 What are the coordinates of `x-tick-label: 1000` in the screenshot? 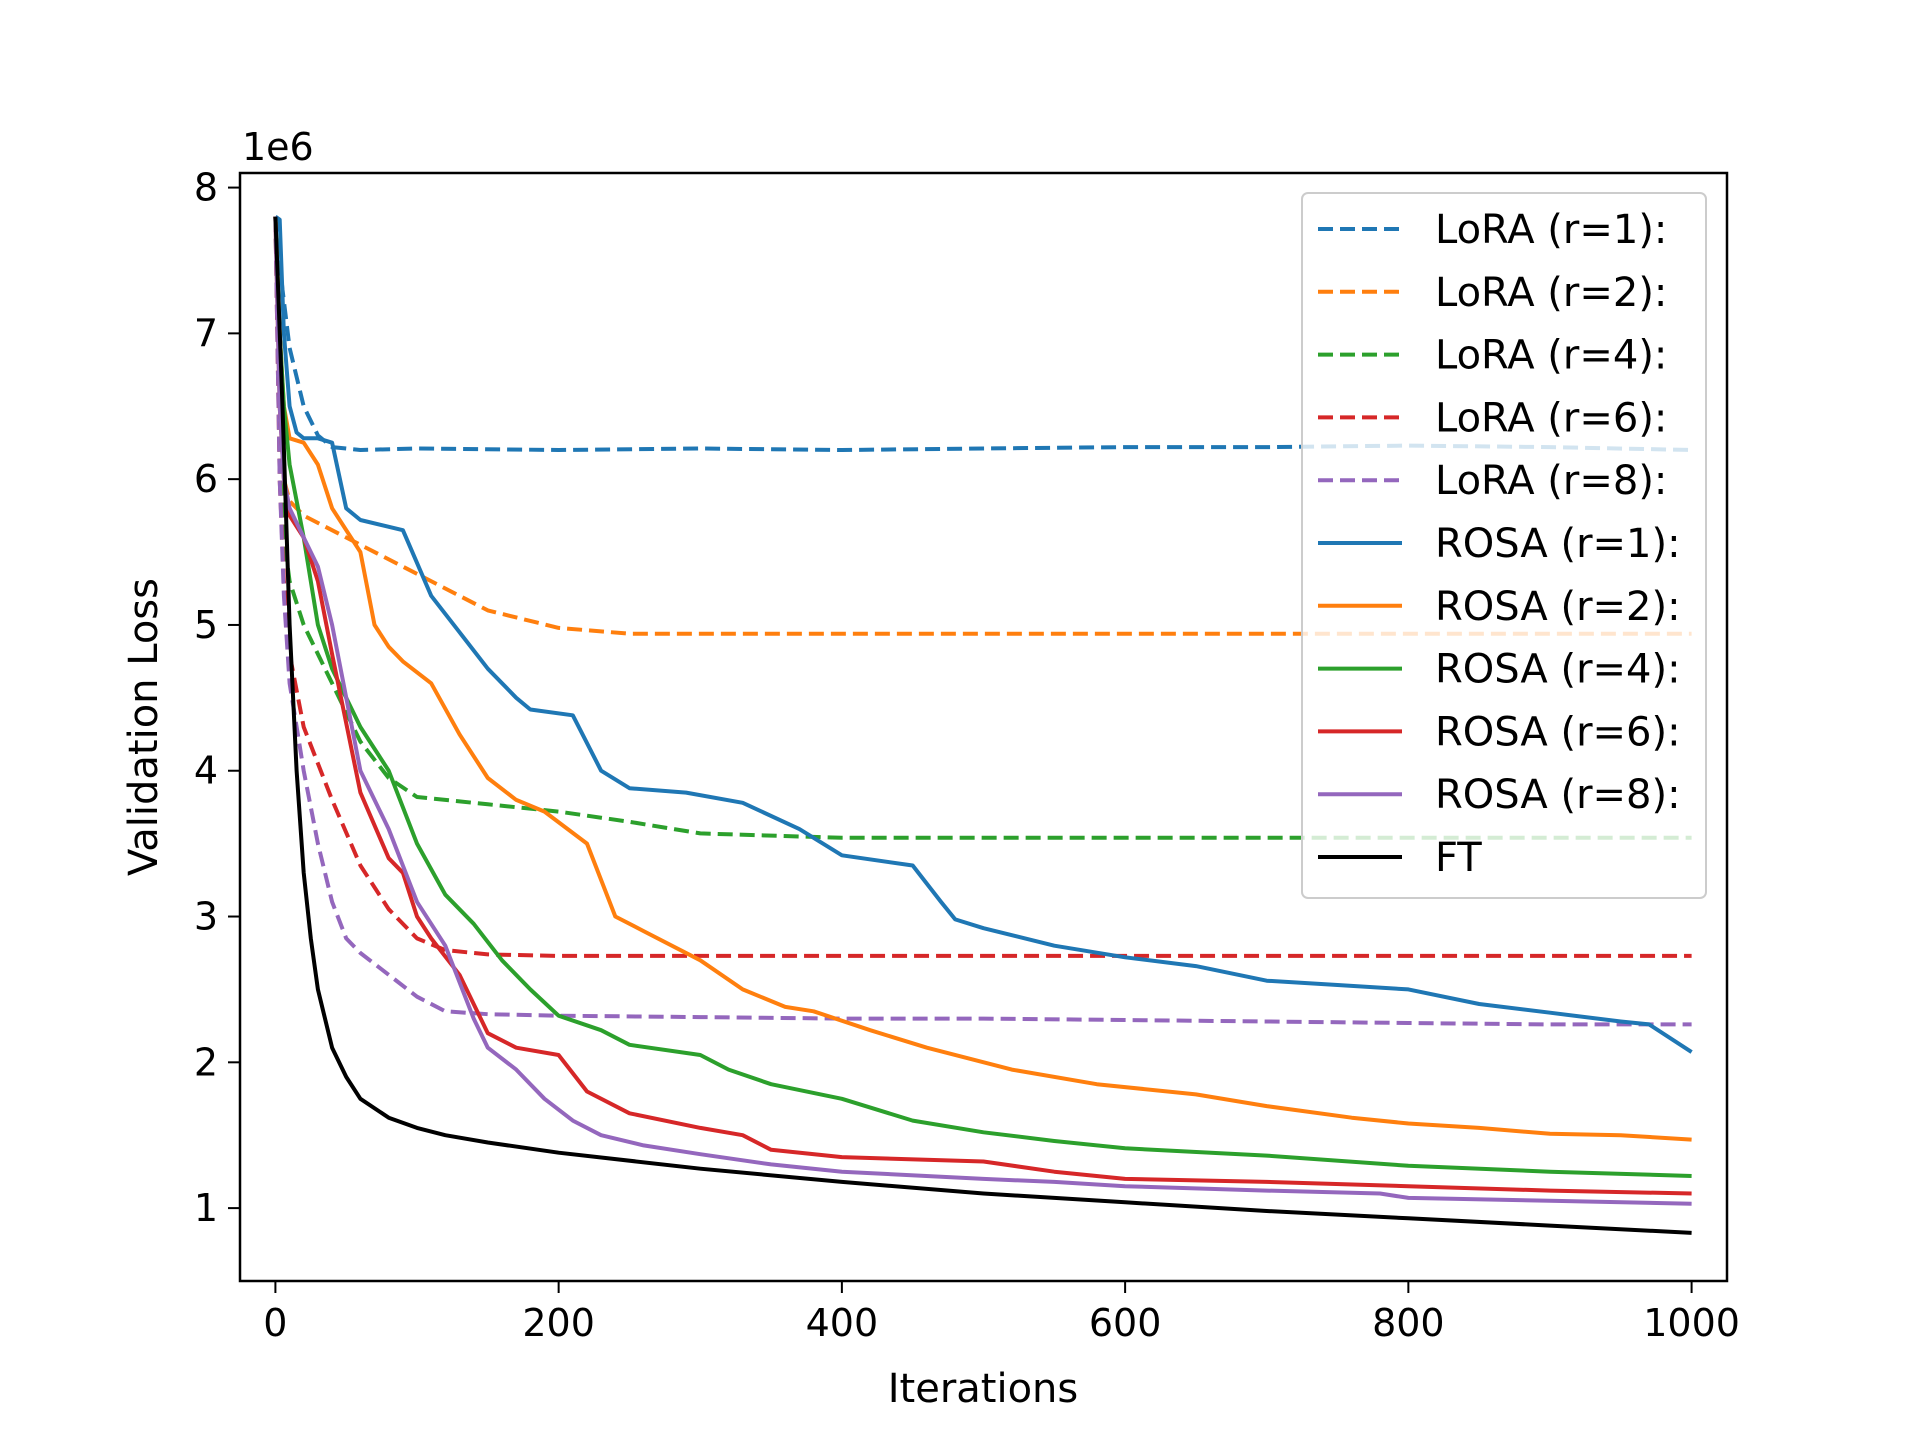 It's located at (1691, 1323).